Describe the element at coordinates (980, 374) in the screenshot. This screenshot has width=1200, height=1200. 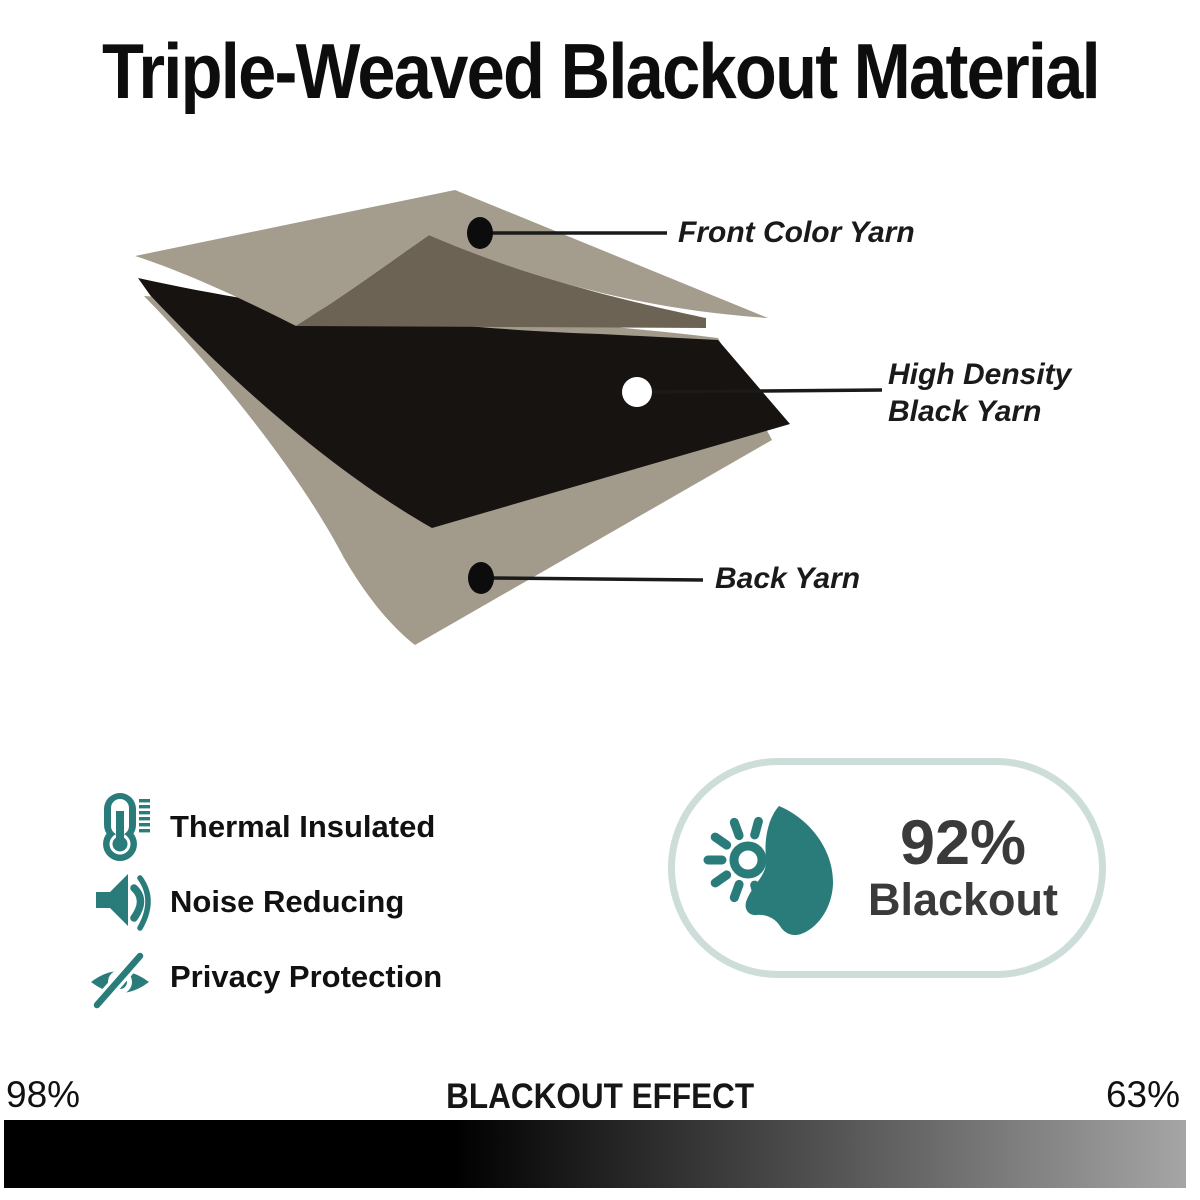
I see `callout-high-density-line1: High Density` at that location.